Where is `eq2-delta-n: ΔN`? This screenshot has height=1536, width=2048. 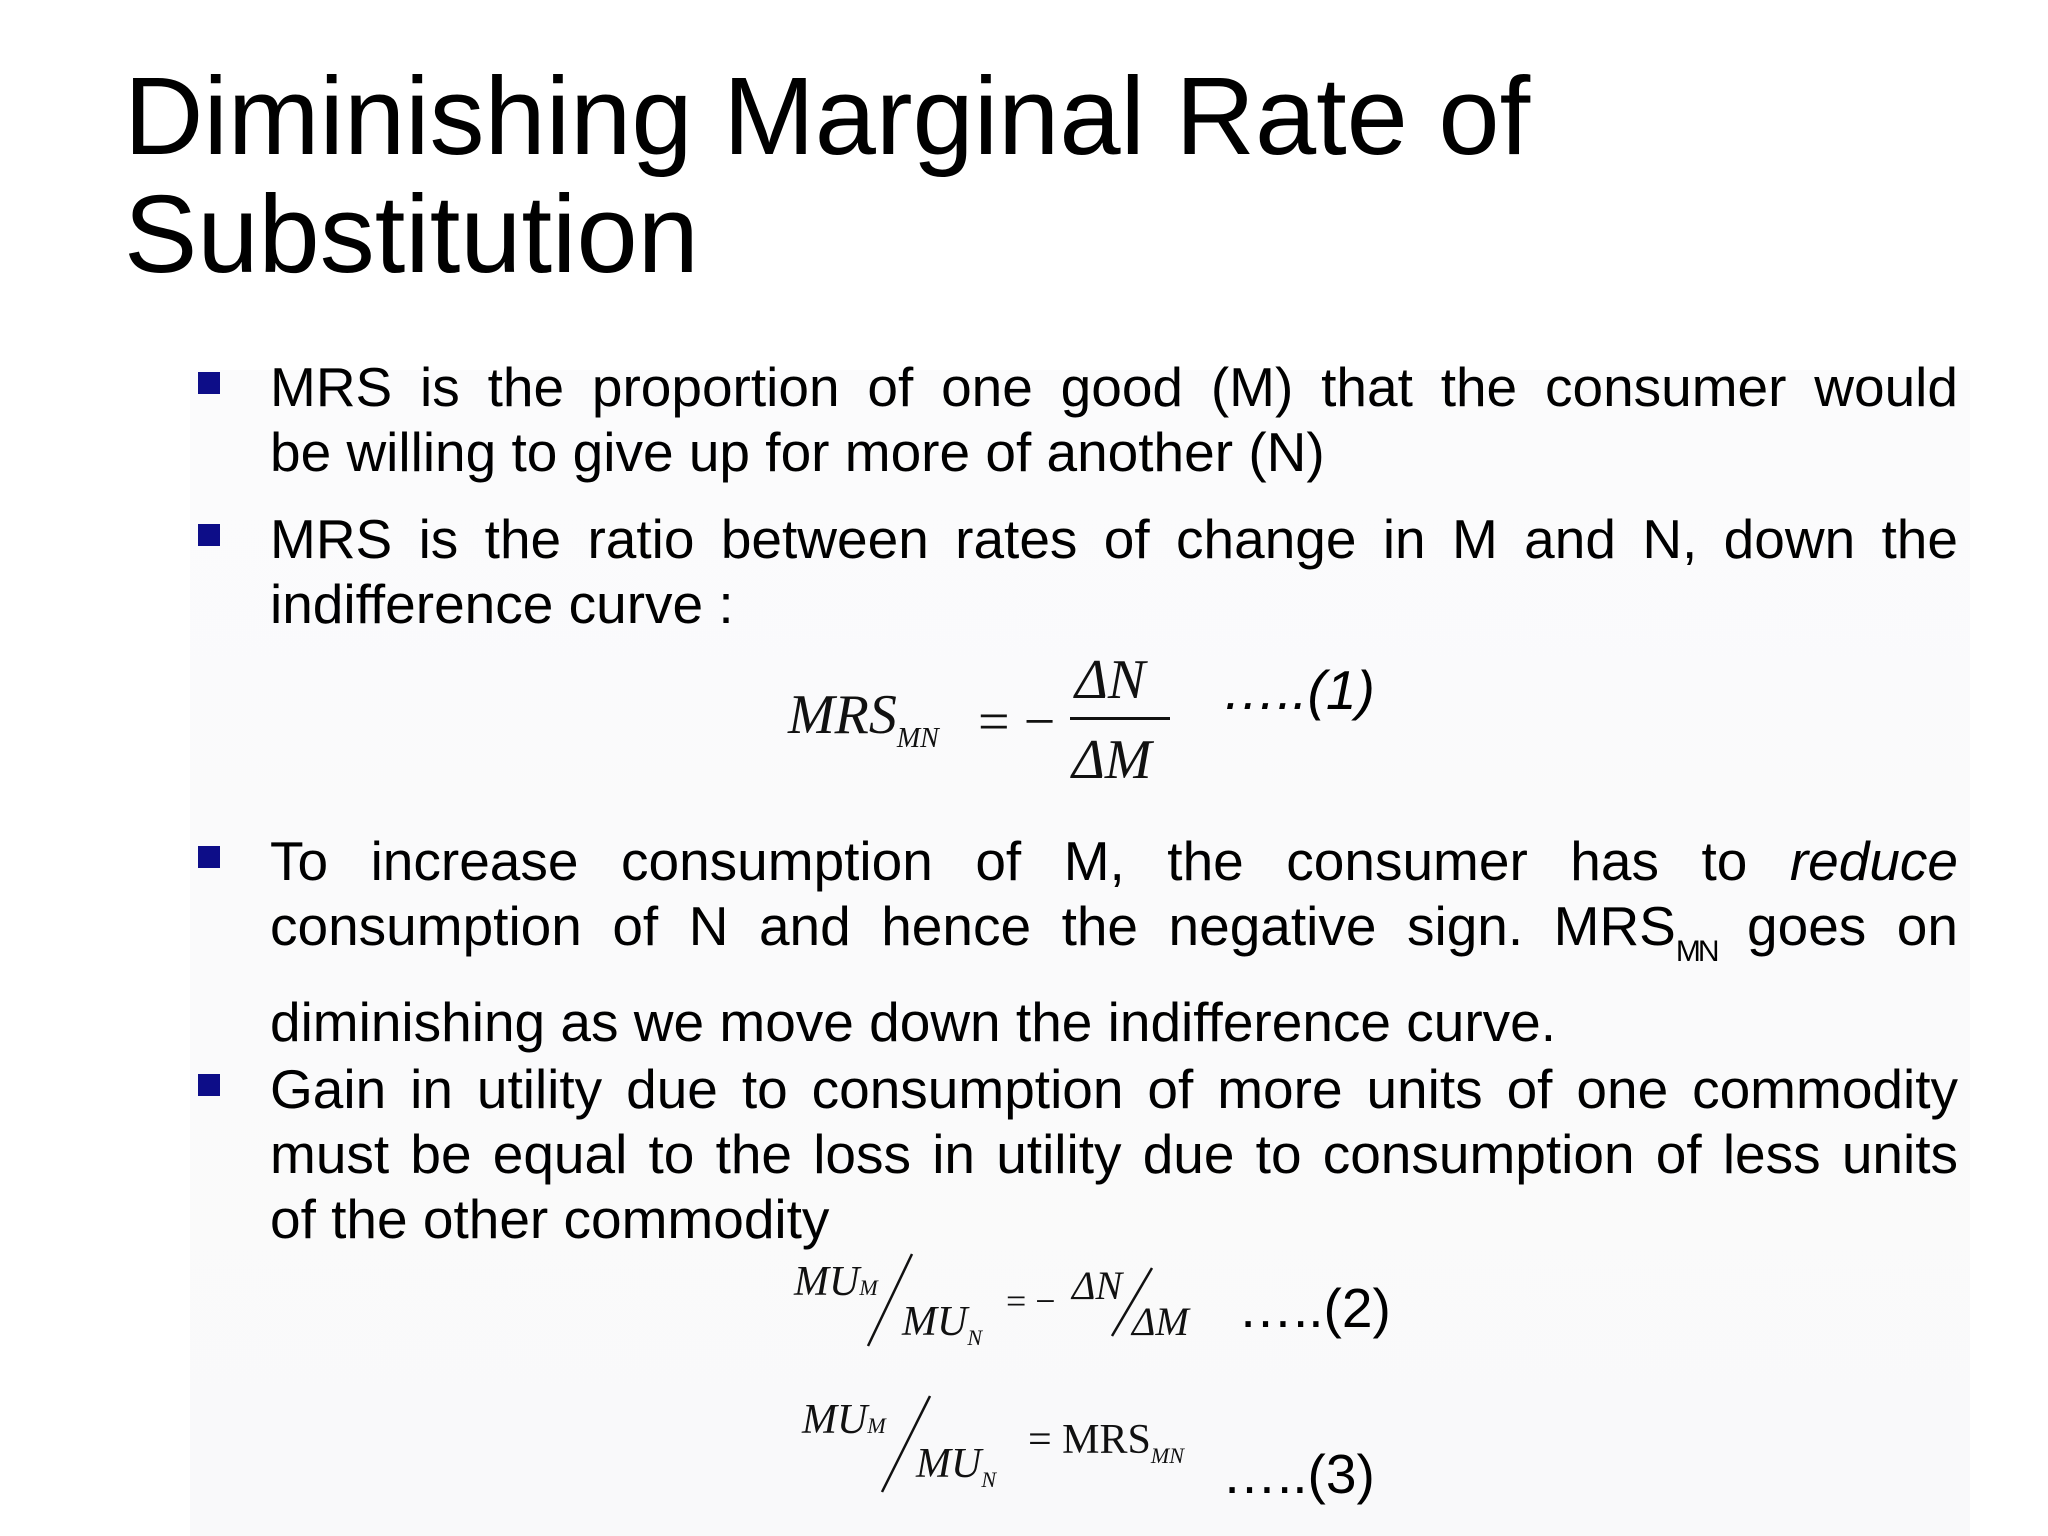
eq2-delta-n: ΔN is located at coordinates (1097, 1285).